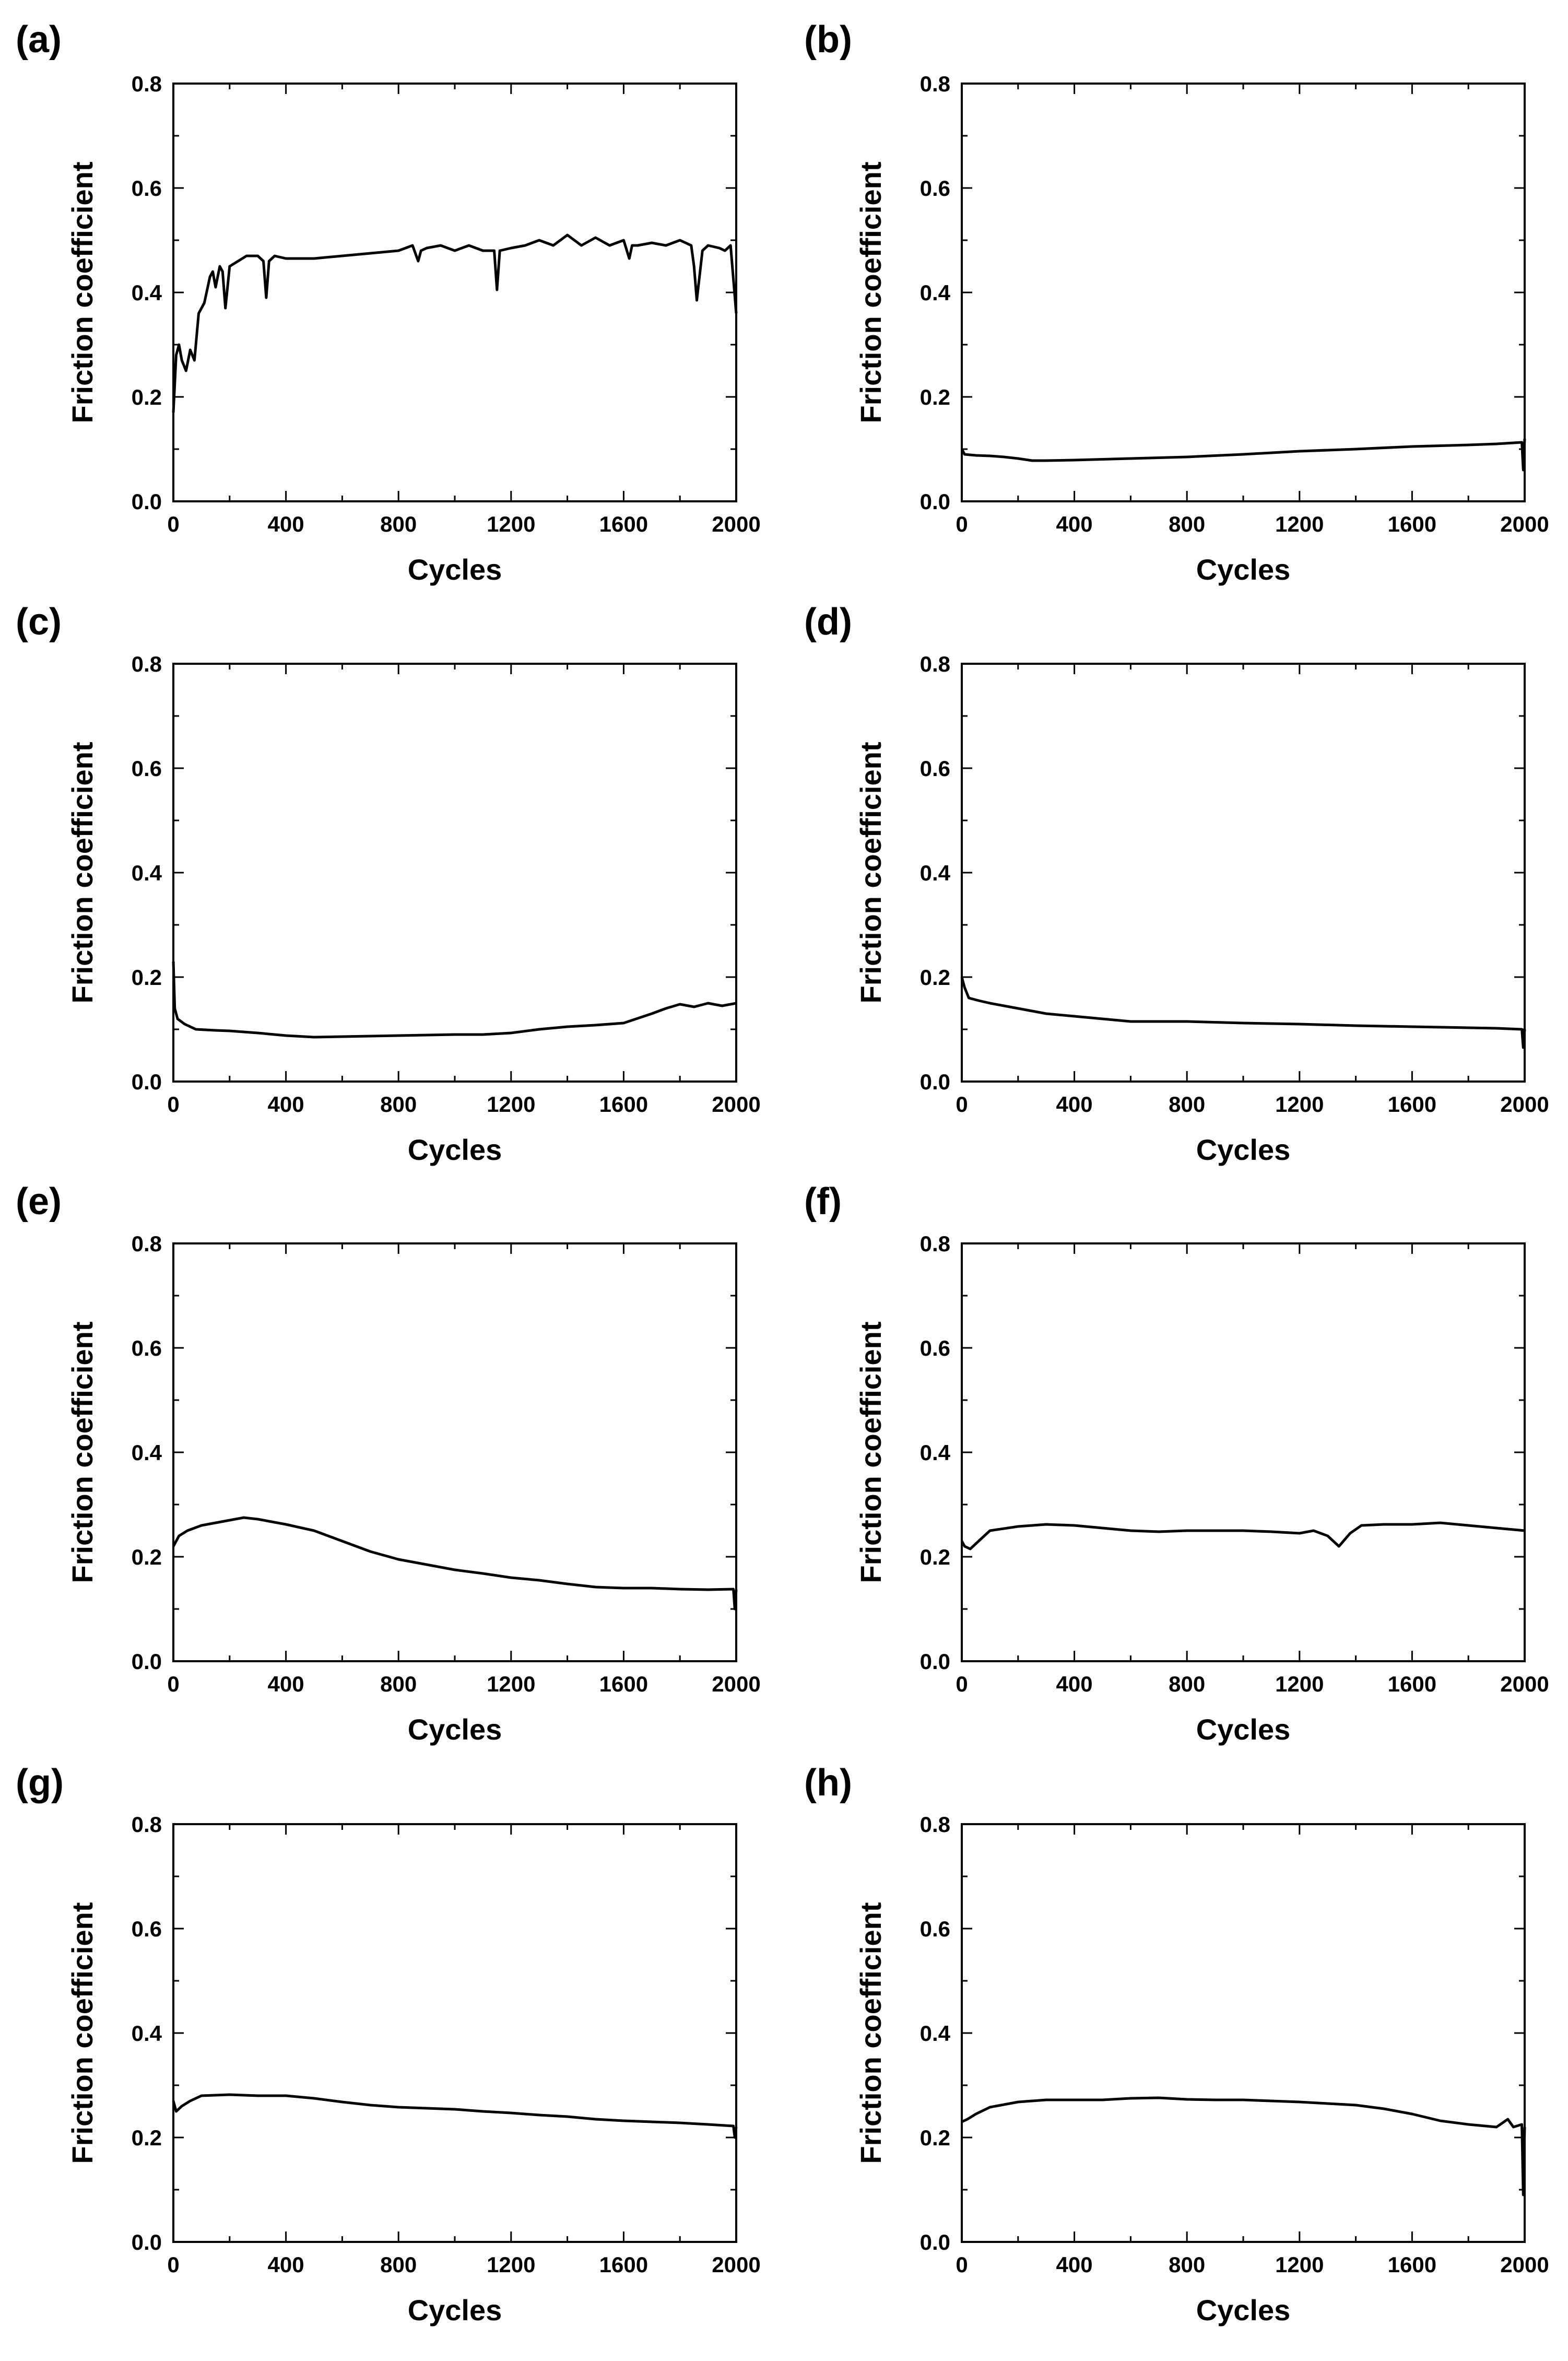  What do you see at coordinates (511, 1684) in the screenshot?
I see `panel-e-xtick-label: 1200` at bounding box center [511, 1684].